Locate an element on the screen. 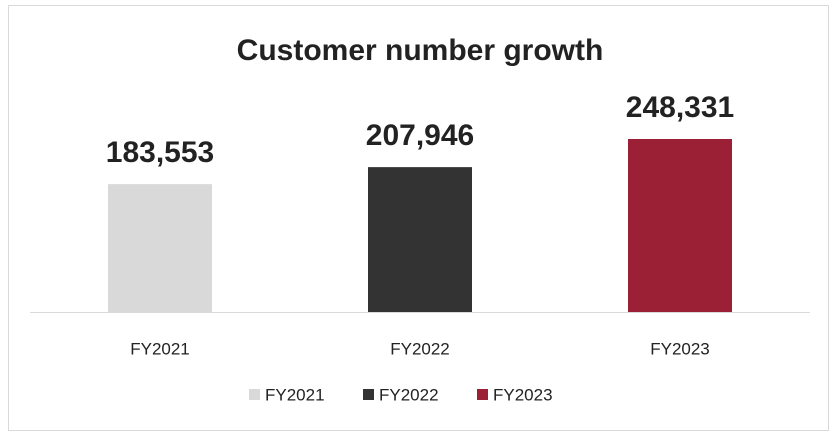 This screenshot has width=837, height=437. data-label: 183,553 is located at coordinates (160, 152).